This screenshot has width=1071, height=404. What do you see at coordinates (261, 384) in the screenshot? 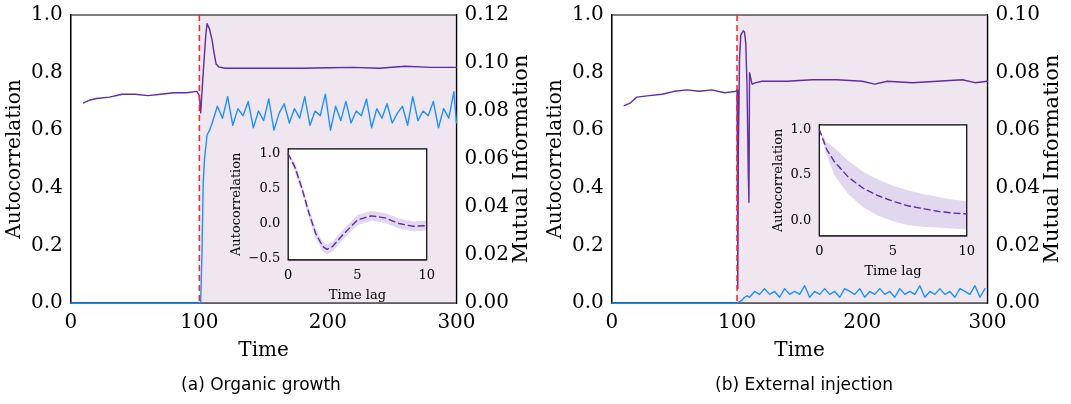
I see `text: (a) Organic growth` at bounding box center [261, 384].